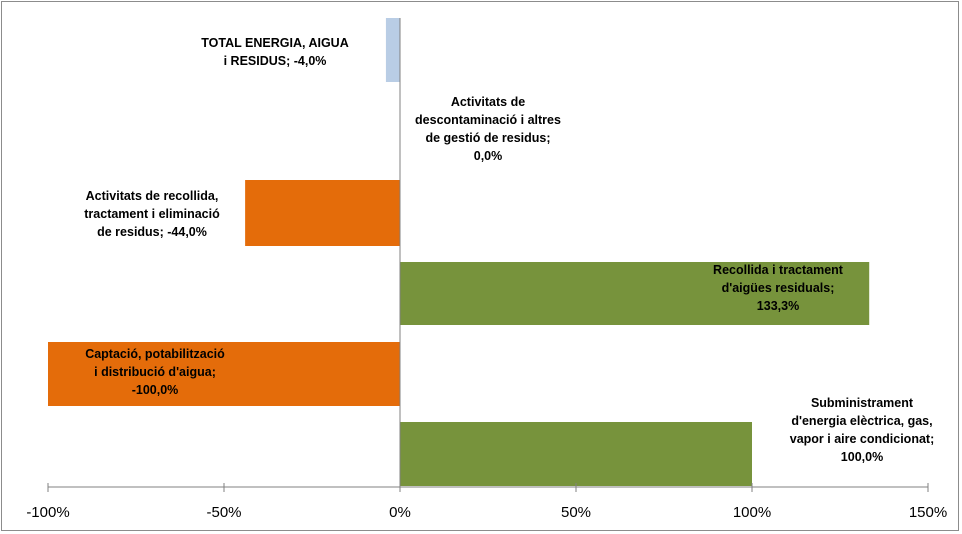  I want to click on data-label-line: de gestió de residus;, so click(487, 138).